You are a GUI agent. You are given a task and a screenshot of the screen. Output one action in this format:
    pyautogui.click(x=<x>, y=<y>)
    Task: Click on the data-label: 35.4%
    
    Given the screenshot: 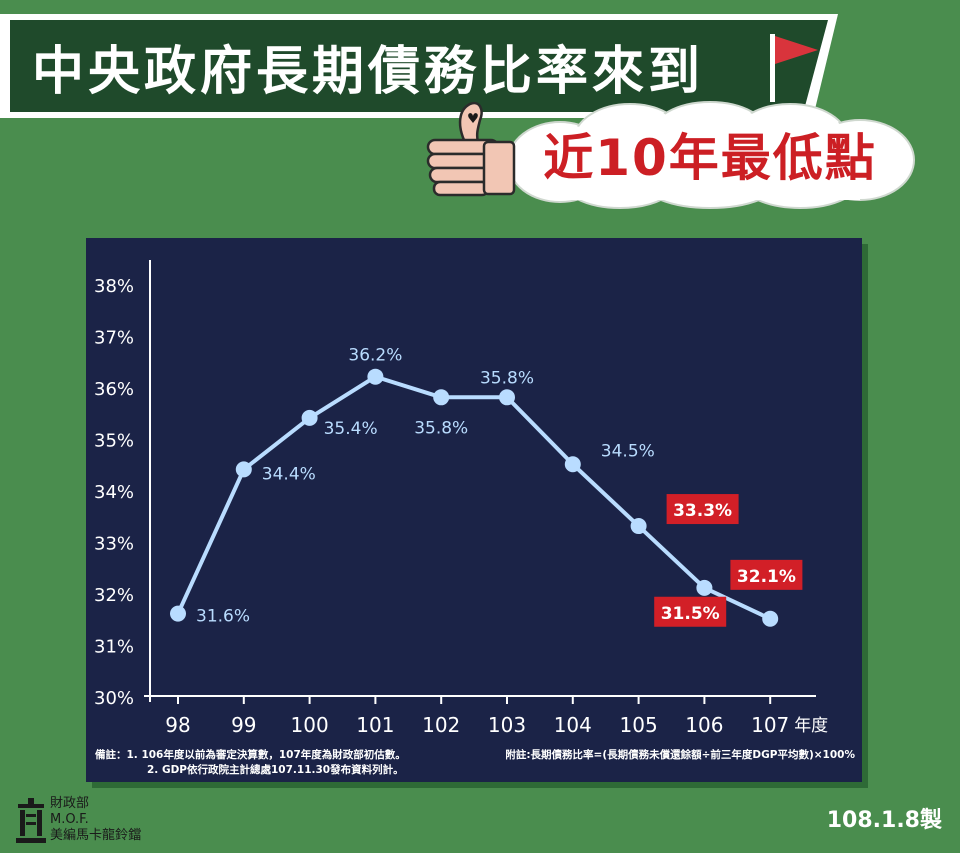 What is the action you would take?
    pyautogui.click(x=351, y=429)
    